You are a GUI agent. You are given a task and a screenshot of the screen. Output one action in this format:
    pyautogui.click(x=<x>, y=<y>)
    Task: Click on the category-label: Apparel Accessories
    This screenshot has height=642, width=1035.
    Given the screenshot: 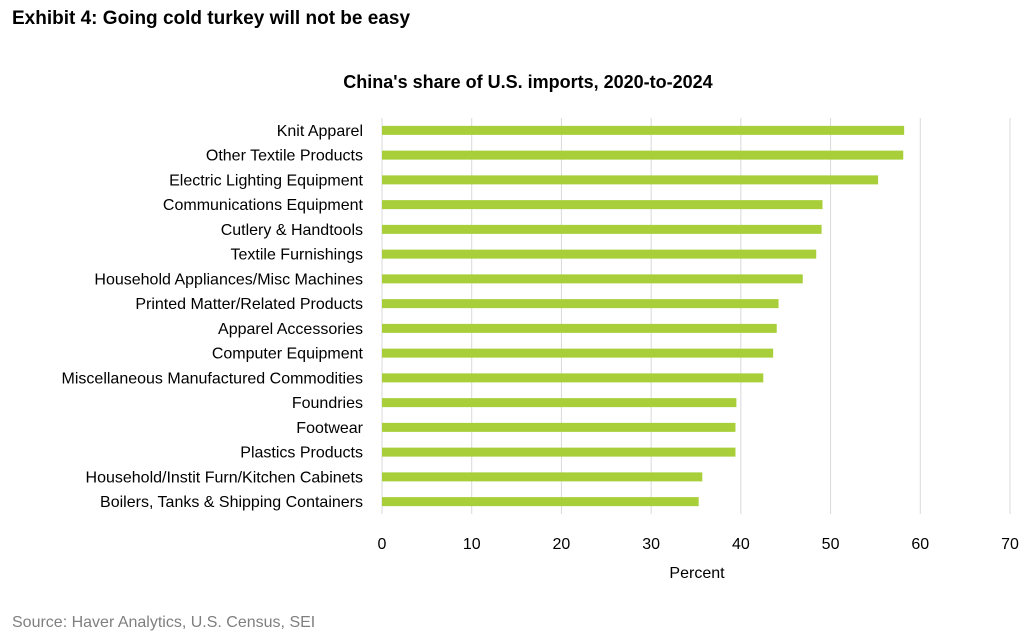 What is the action you would take?
    pyautogui.click(x=290, y=329)
    